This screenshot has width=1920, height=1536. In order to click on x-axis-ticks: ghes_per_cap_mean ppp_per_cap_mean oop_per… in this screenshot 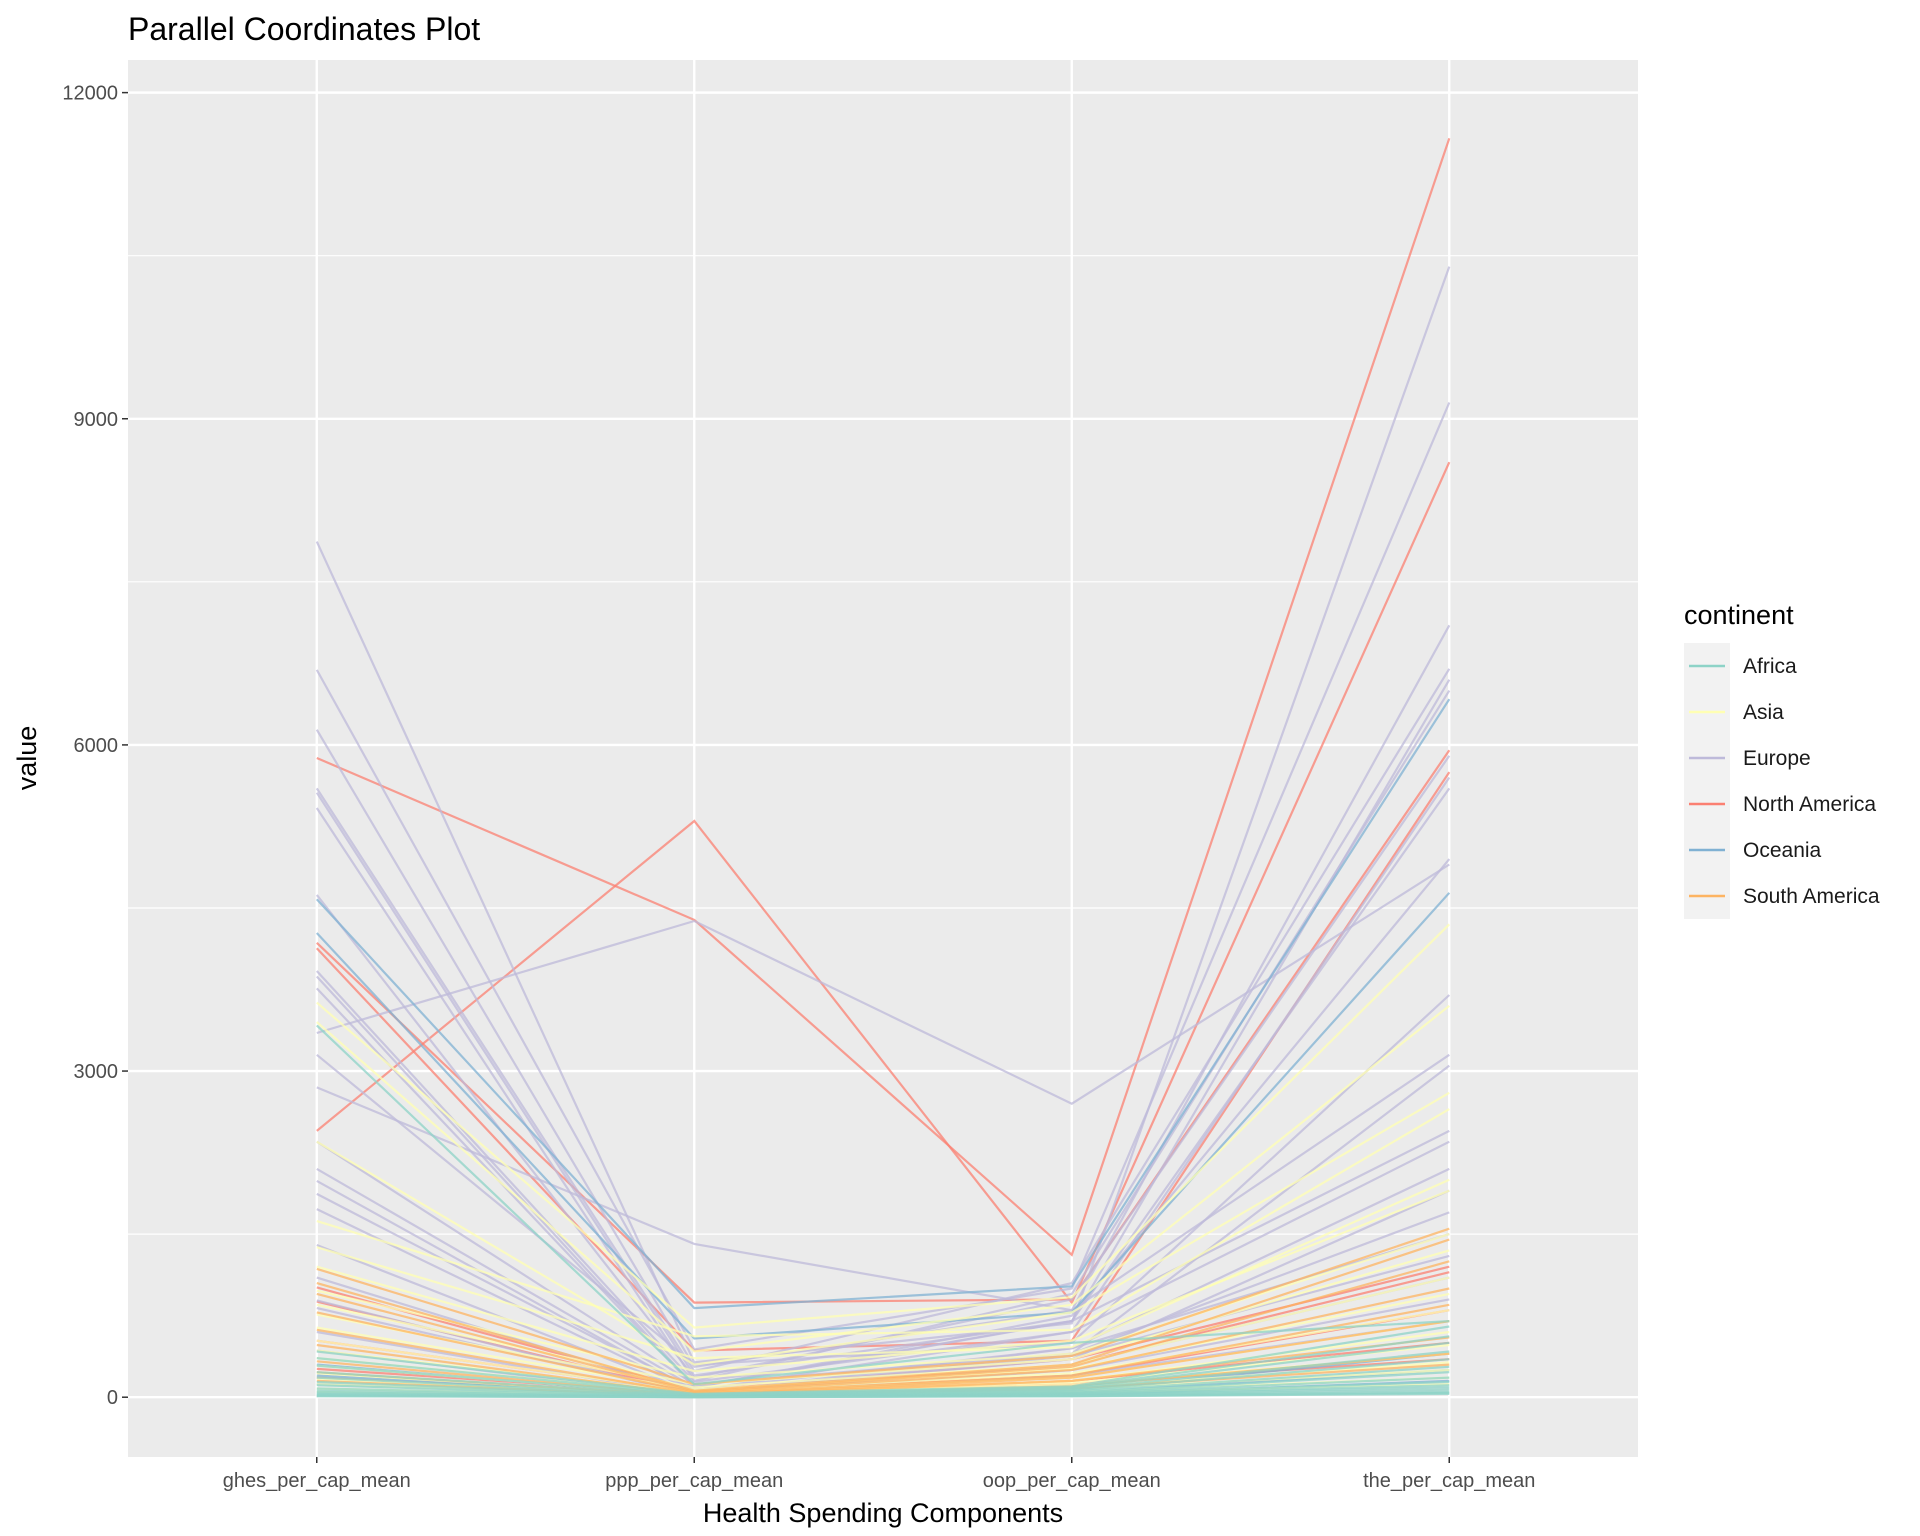, I will do `click(879, 1474)`.